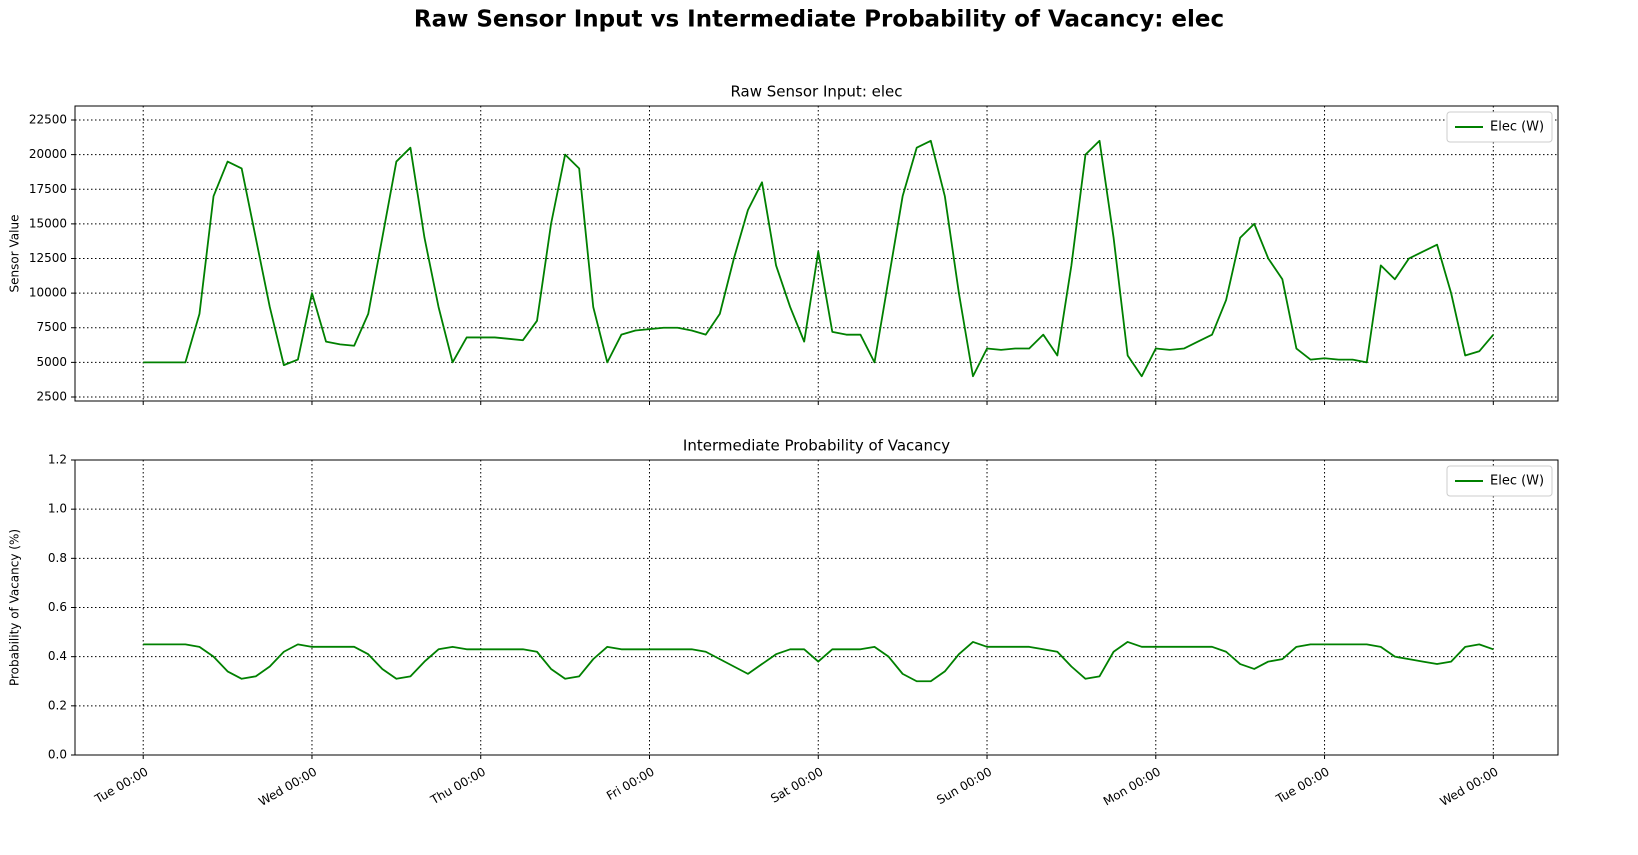 The width and height of the screenshot is (1638, 855). I want to click on y-tick-label: 17500, so click(48, 189).